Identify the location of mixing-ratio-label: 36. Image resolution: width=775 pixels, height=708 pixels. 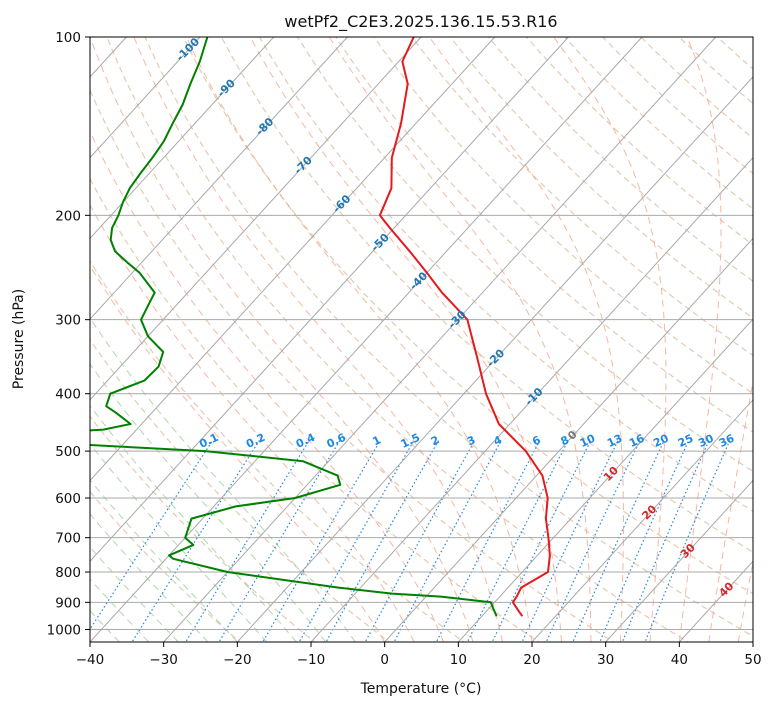
(727, 441).